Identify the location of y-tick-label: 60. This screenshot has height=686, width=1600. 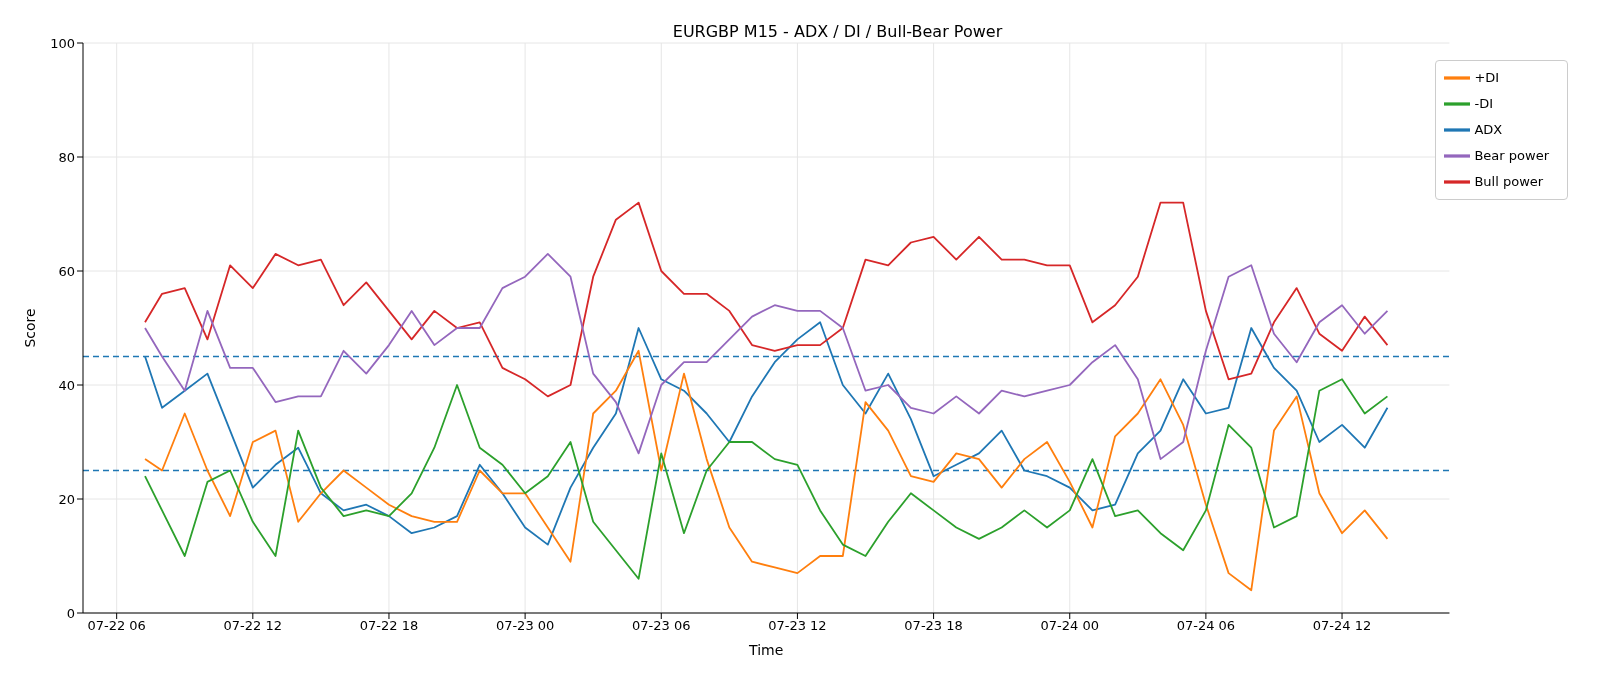
(66, 271).